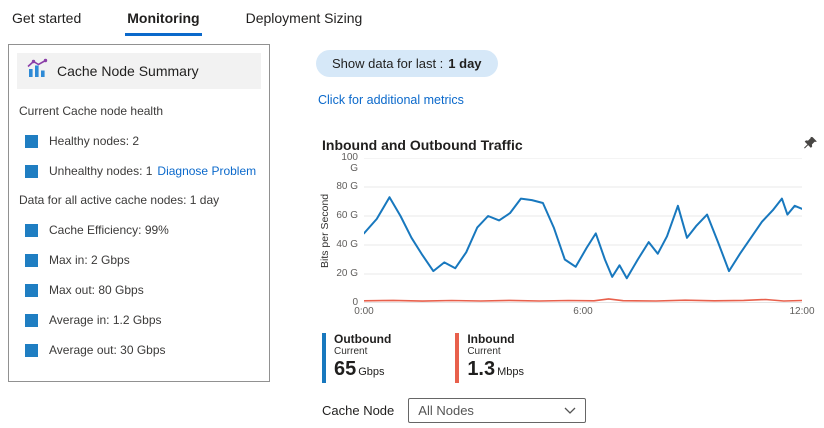 The height and width of the screenshot is (428, 824). I want to click on cache-node-select: All Nodes, so click(497, 410).